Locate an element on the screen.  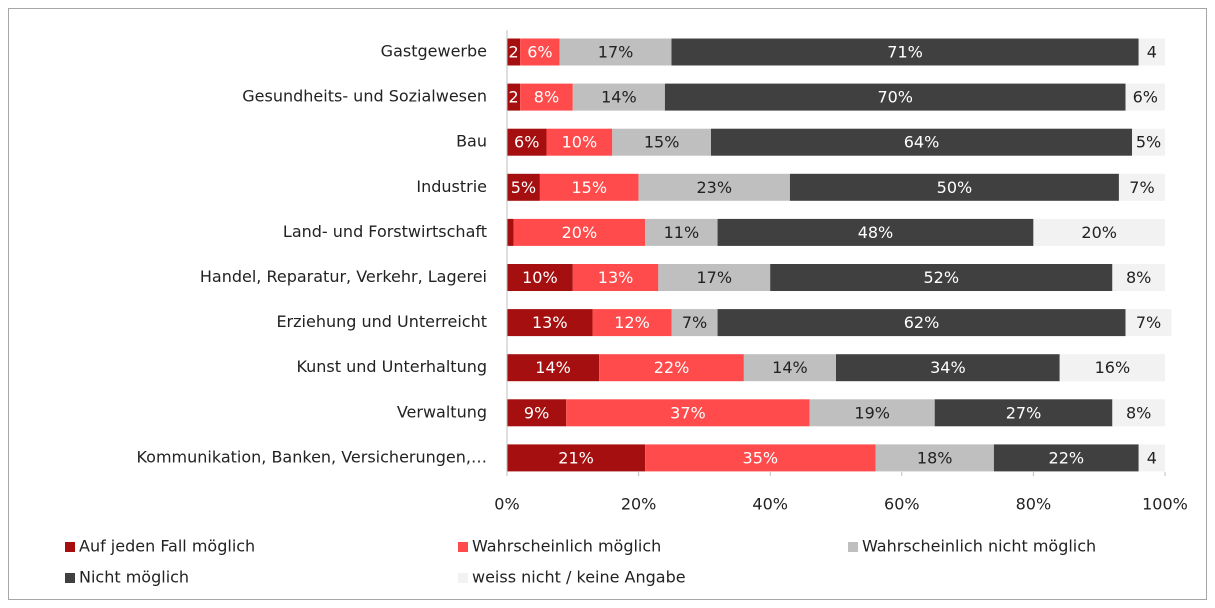
data-label: 13% is located at coordinates (616, 277).